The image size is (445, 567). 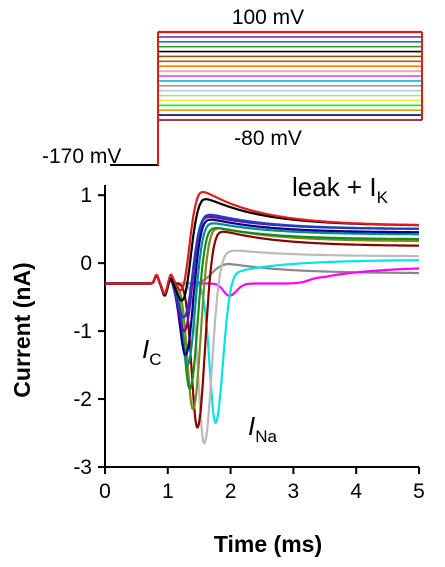 I want to click on annotation-ina: INa, so click(x=263, y=428).